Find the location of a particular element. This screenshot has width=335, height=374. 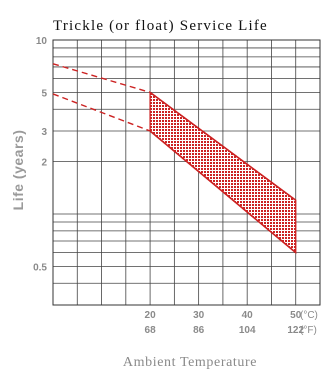

x-tick-label-celsius: 40 is located at coordinates (248, 315).